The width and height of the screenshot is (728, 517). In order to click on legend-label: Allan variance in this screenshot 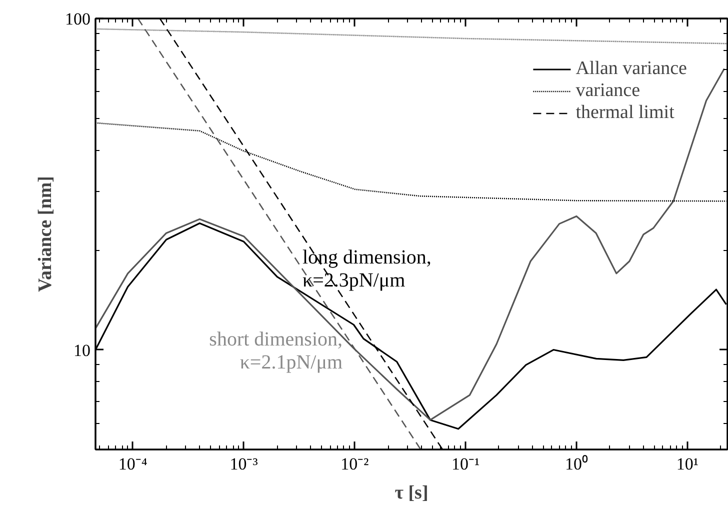, I will do `click(631, 69)`.